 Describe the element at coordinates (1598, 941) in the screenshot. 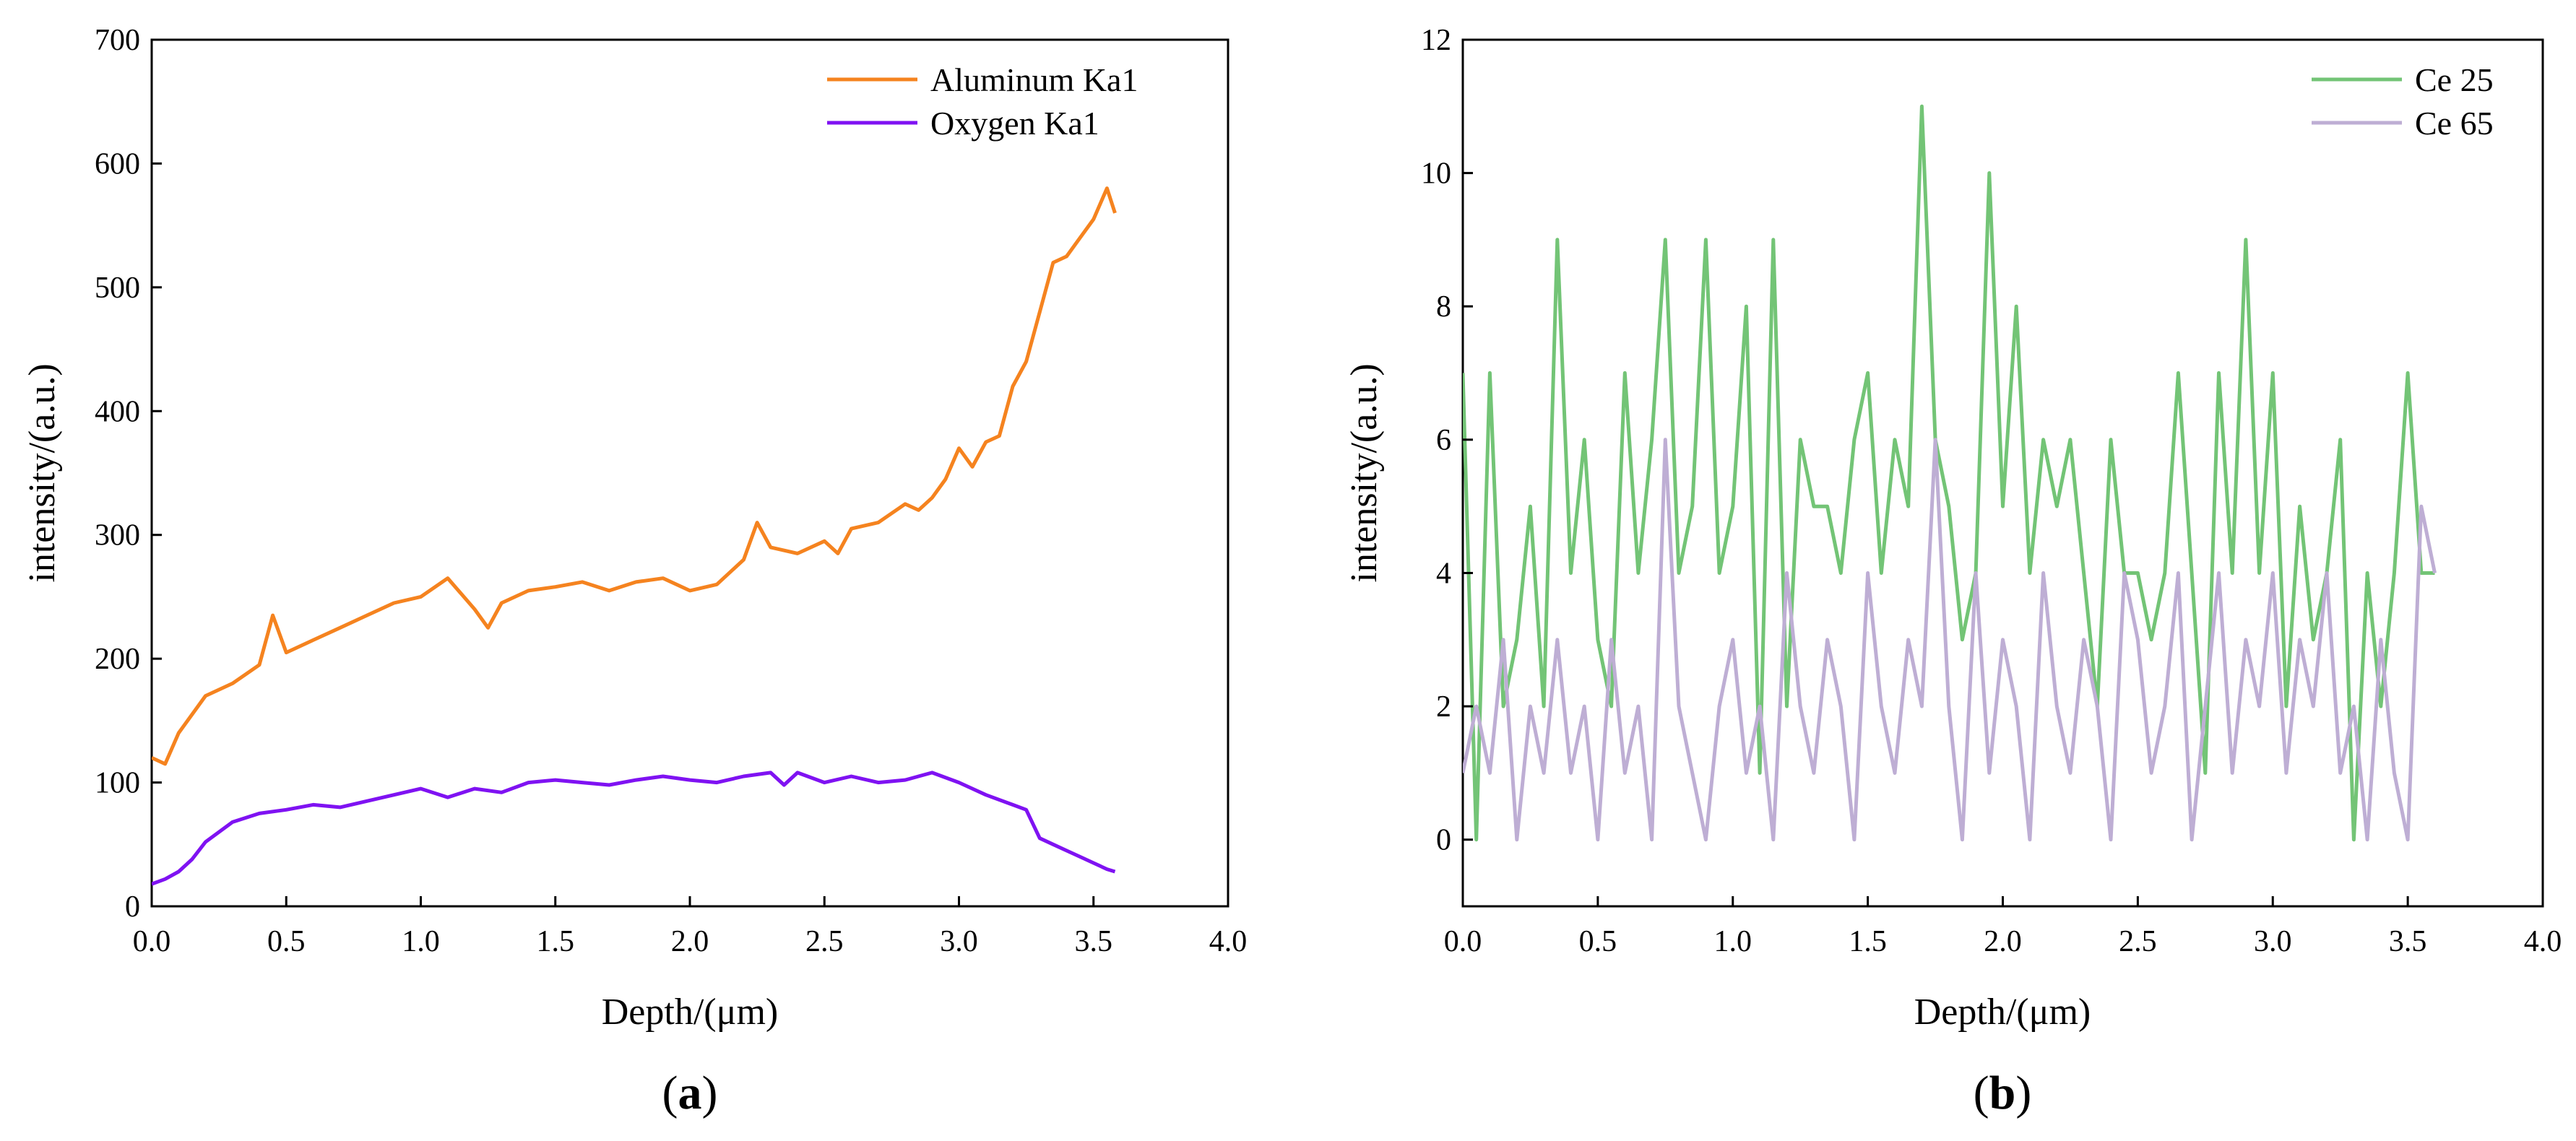

I see `x-tick-label-b: 0.5` at that location.